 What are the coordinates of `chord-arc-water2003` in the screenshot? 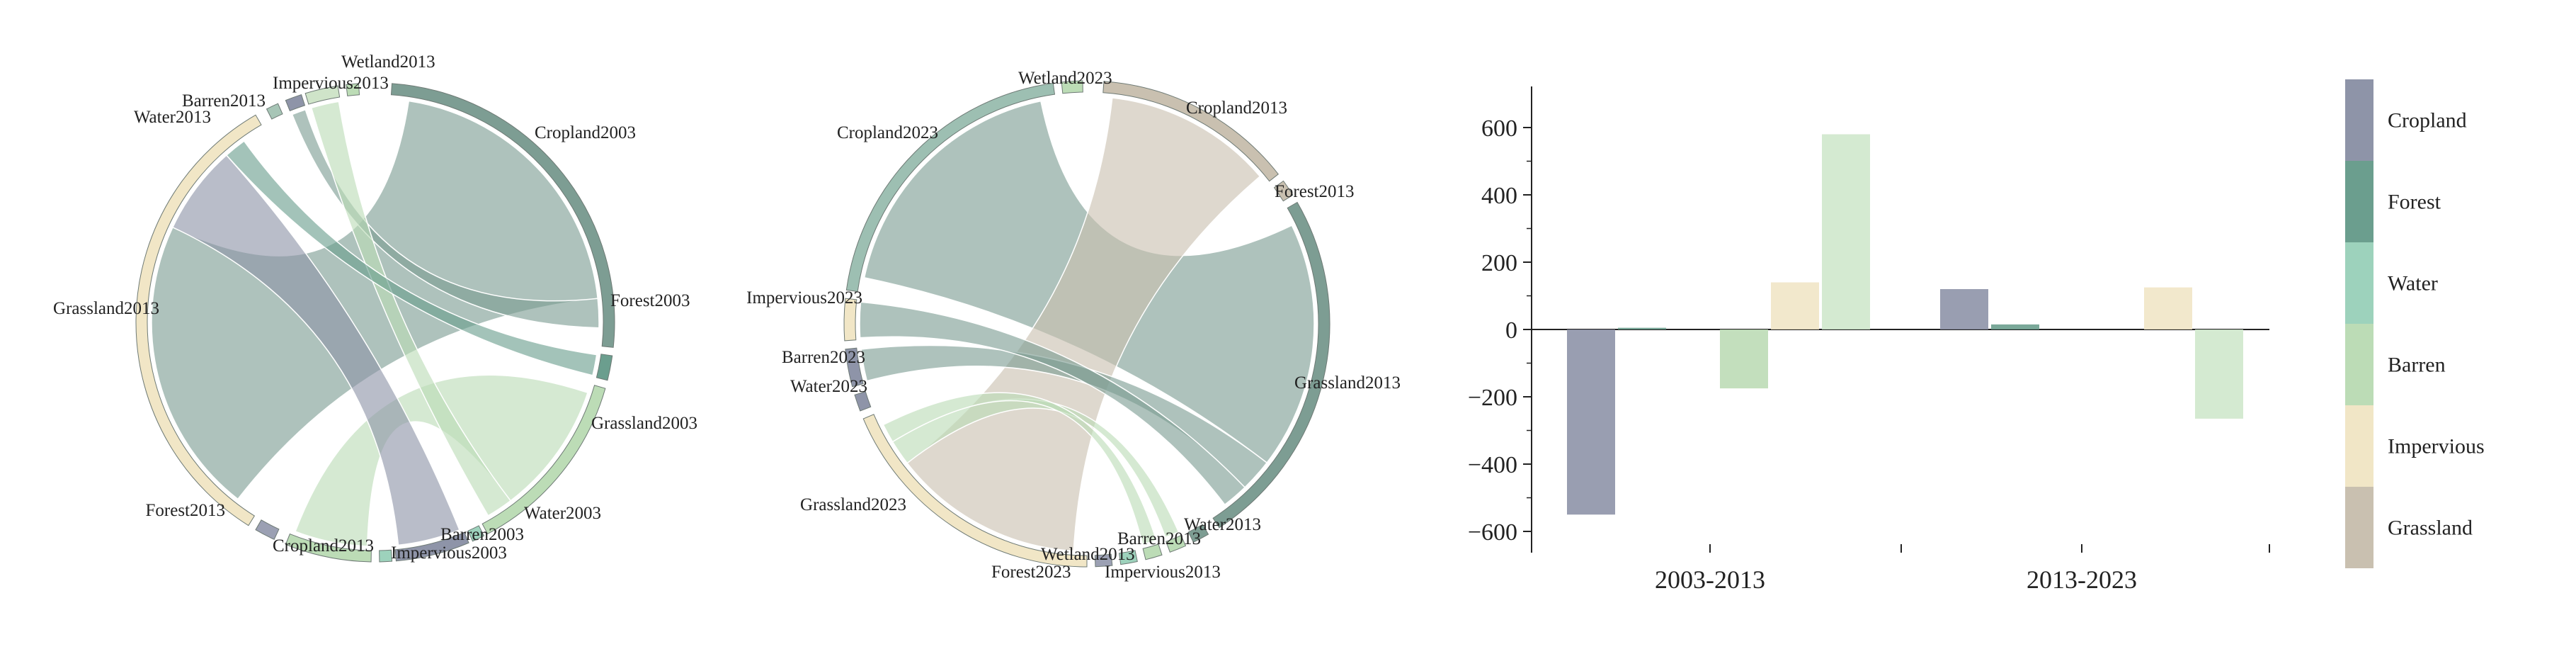 It's located at (476, 533).